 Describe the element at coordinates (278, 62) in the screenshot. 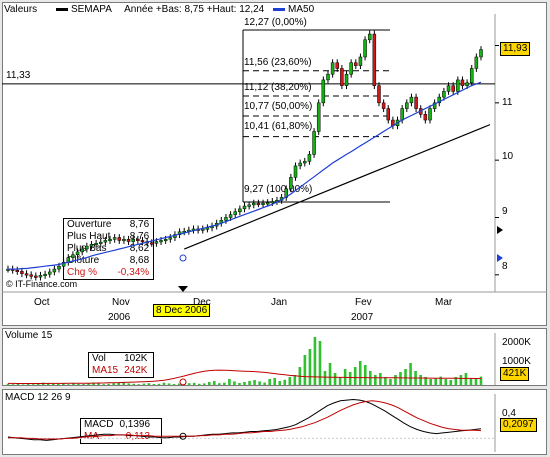

I see `fib-label-1: 11,56 (23,60%)` at that location.